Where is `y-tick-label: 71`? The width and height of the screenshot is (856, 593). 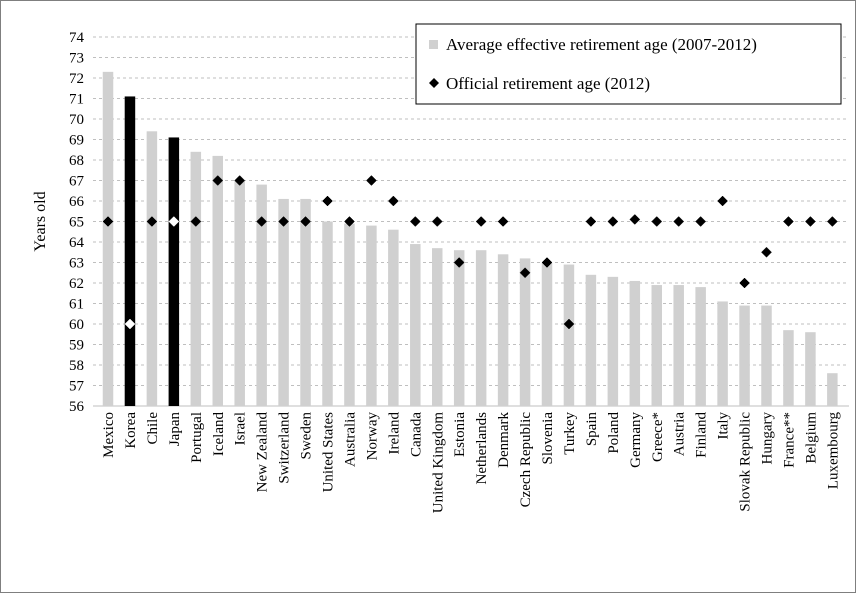
y-tick-label: 71 is located at coordinates (76, 100).